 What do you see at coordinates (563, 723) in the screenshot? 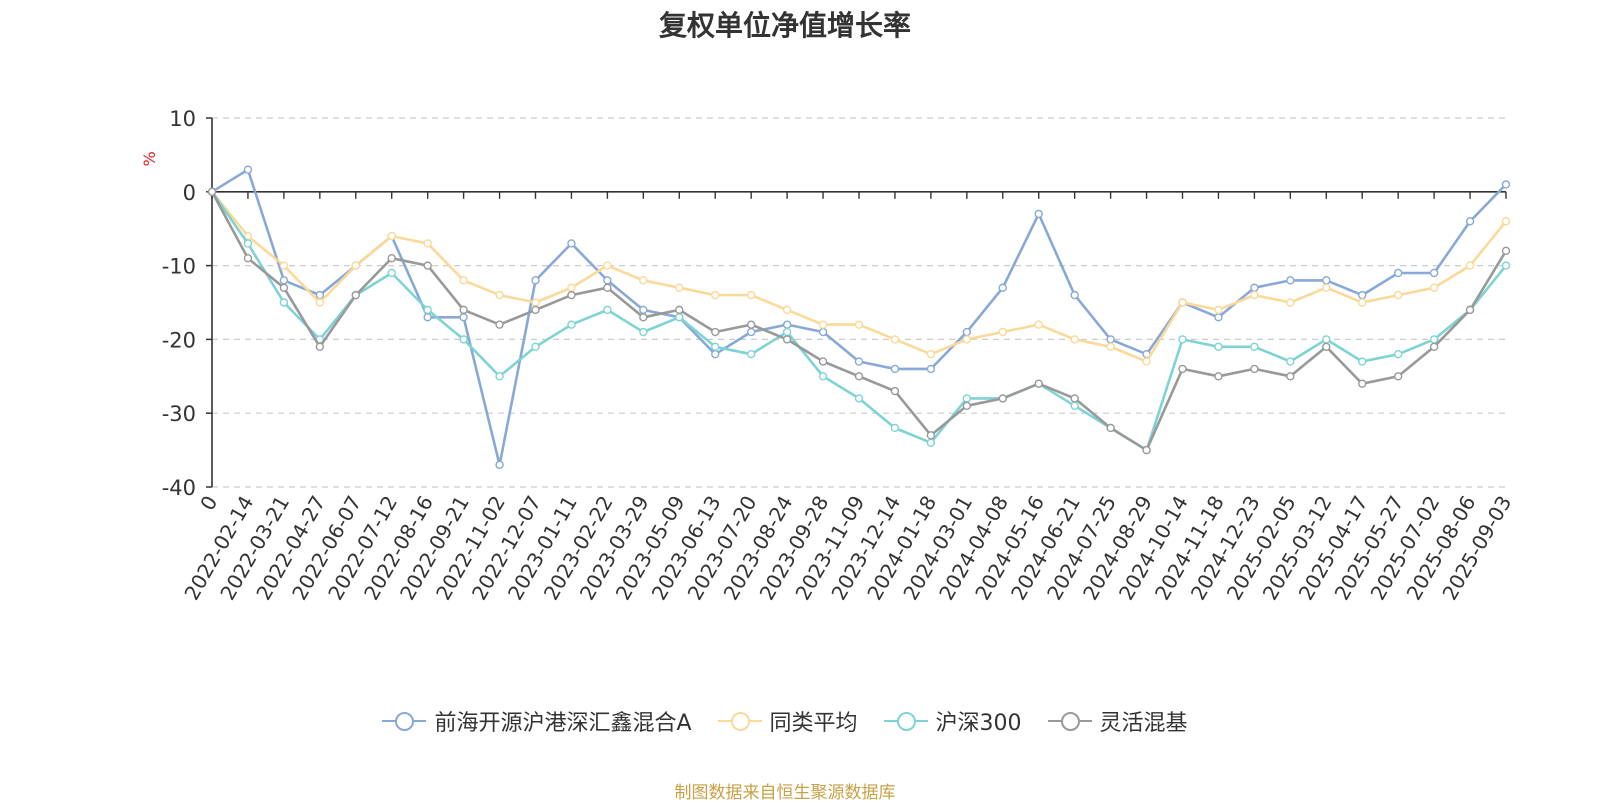
I see `legend-label: 前海开源沪港深汇鑫混合A` at bounding box center [563, 723].